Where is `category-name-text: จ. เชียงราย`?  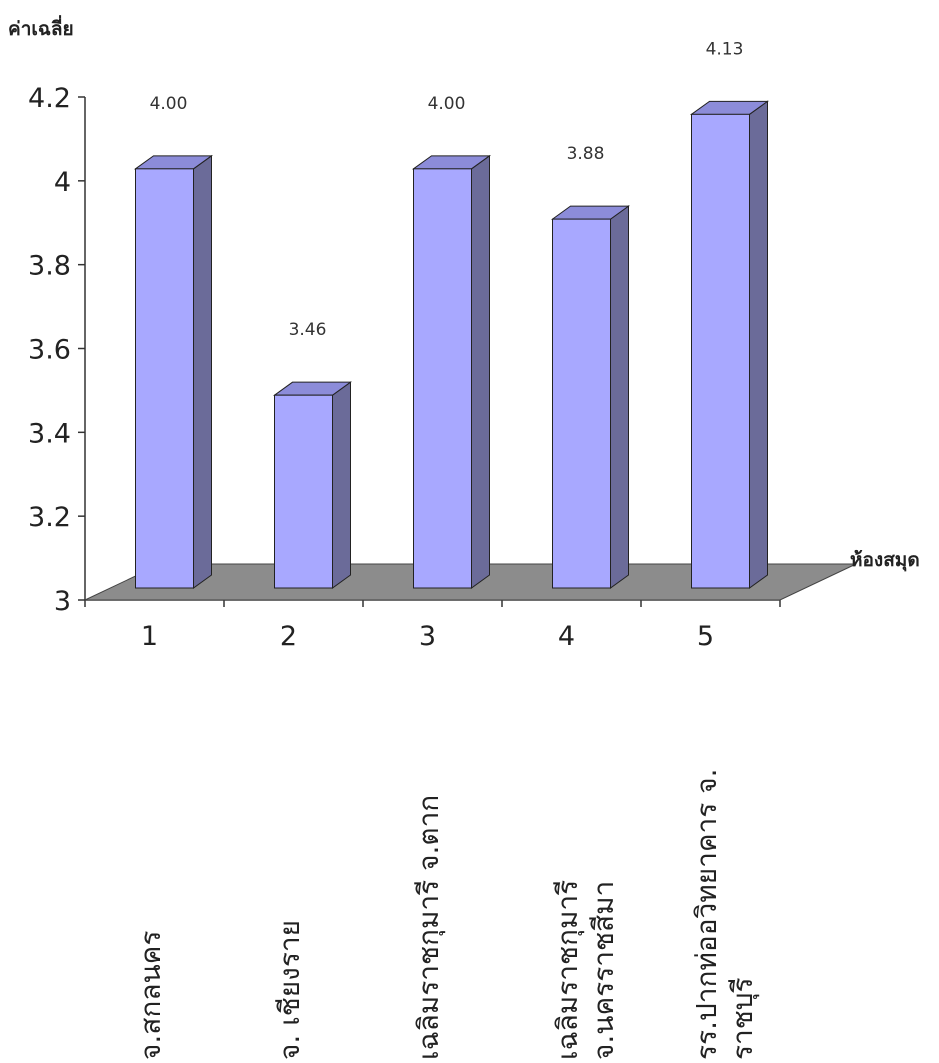 category-name-text: จ. เชียงราย is located at coordinates (289, 989).